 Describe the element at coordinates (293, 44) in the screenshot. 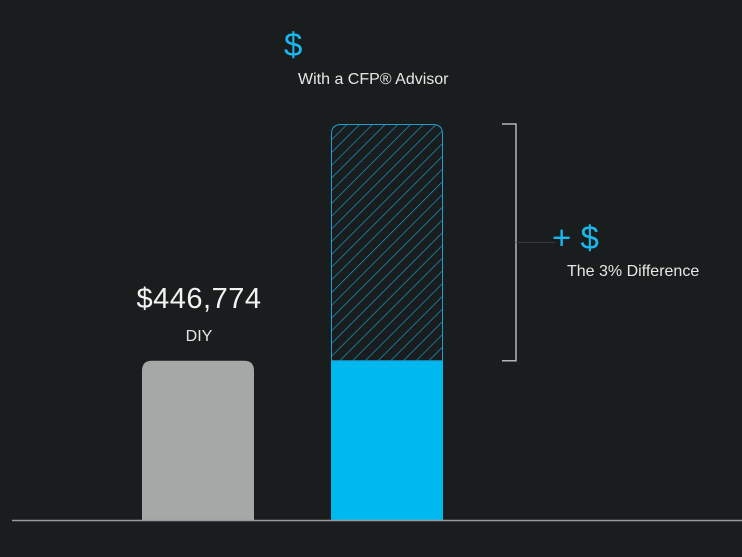

I see `cfp-value-label: $` at that location.